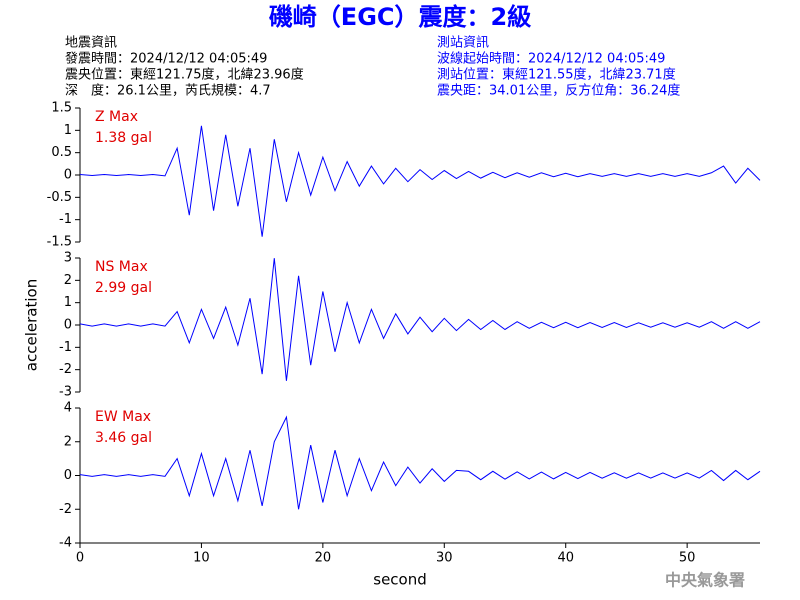  Describe the element at coordinates (705, 580) in the screenshot. I see `footer: 中央氣象署` at that location.